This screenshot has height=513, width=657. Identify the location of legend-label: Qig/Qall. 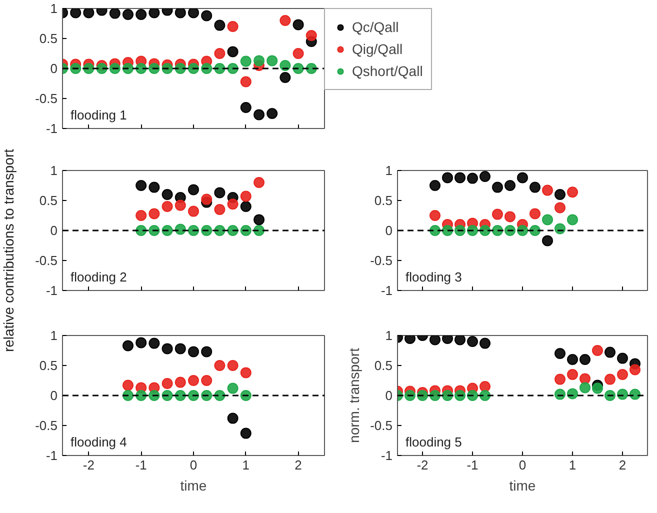
(377, 49).